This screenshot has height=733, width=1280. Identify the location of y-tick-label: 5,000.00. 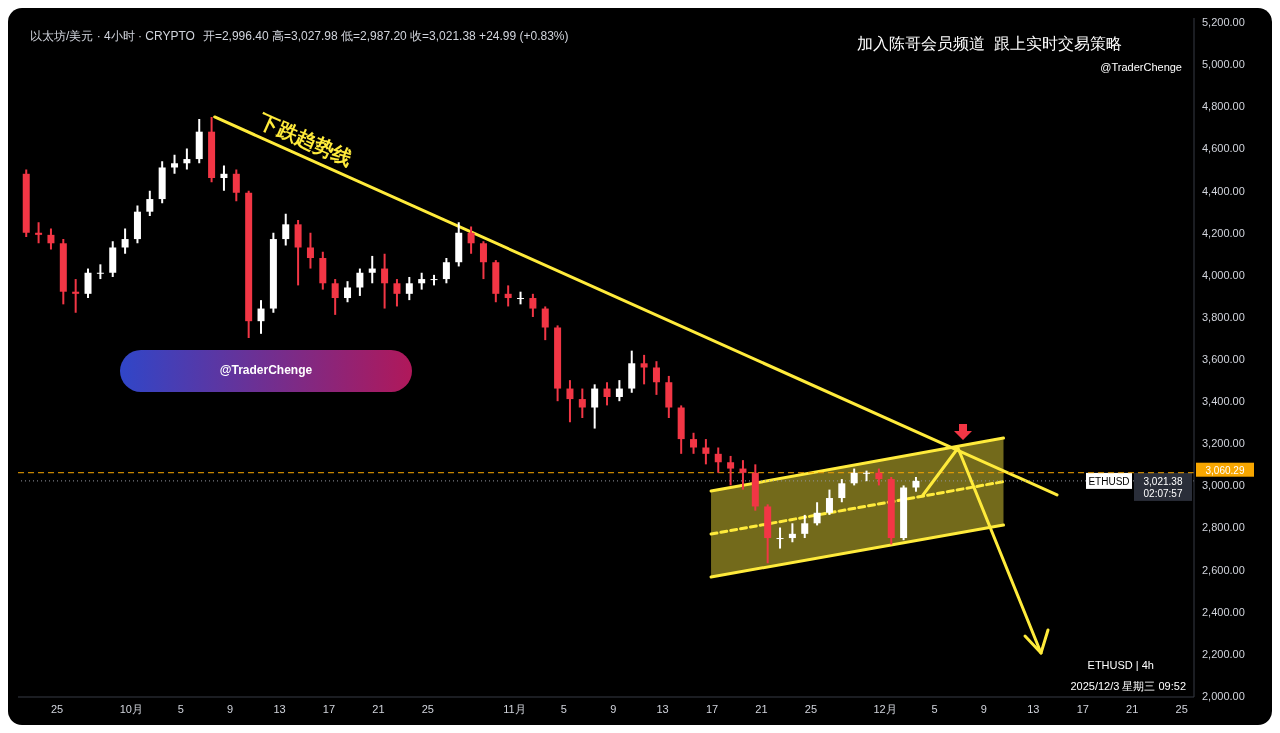
(1223, 64).